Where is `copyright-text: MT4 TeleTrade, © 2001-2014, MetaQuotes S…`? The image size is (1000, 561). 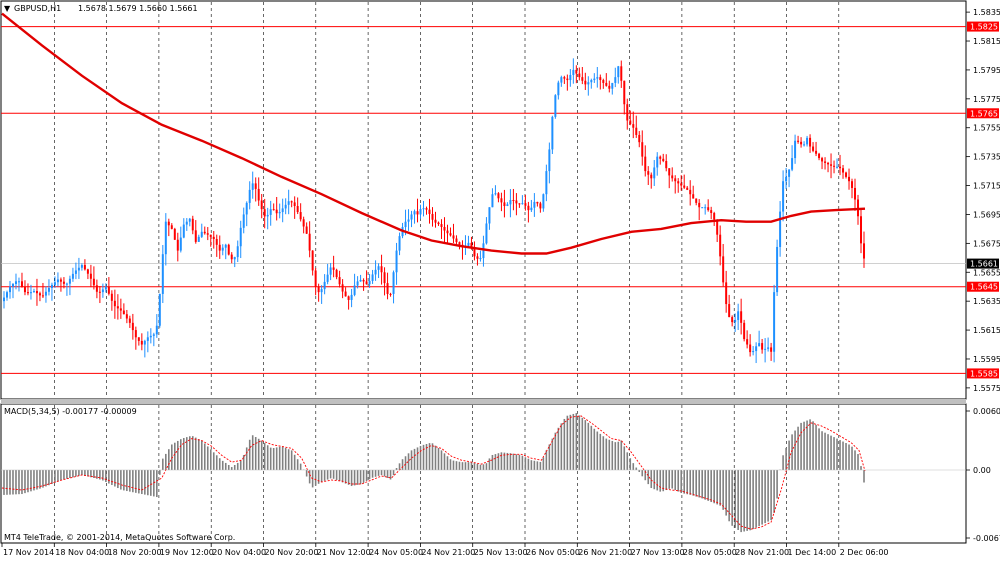
copyright-text: MT4 TeleTrade, © 2001-2014, MetaQuotes S… is located at coordinates (119, 537).